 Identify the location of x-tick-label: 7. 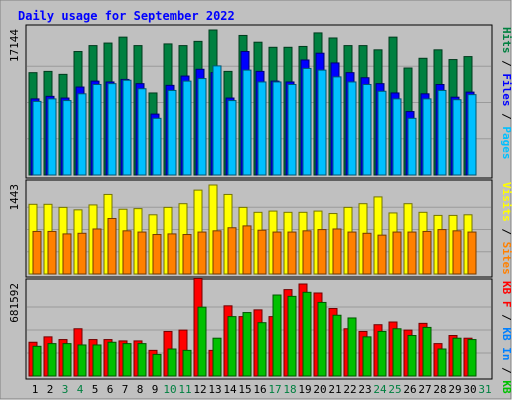
(125, 389).